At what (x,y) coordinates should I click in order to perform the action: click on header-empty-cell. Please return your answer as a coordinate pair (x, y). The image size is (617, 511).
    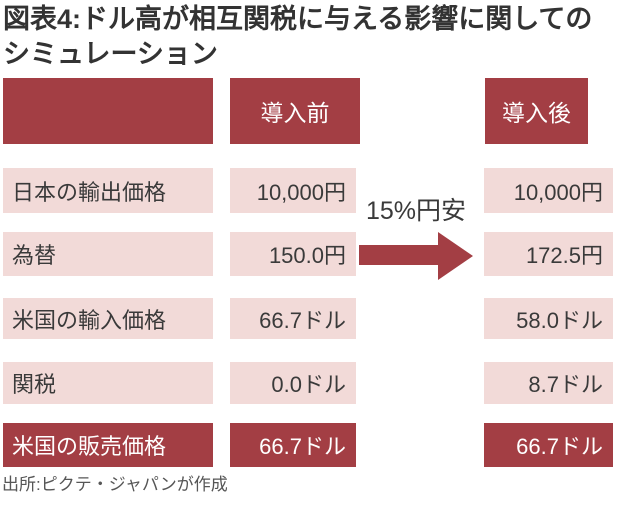
    Looking at the image, I should click on (108, 111).